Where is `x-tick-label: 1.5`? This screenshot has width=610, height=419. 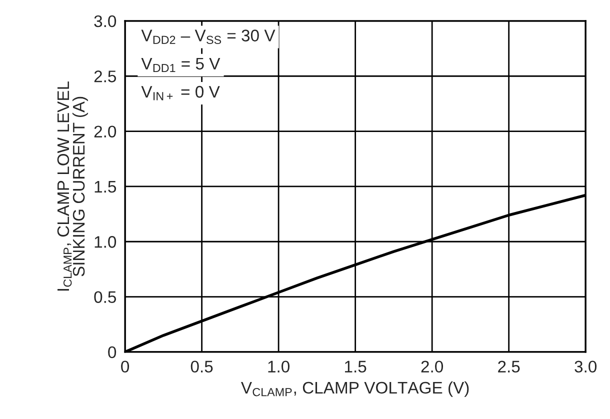 x-tick-label: 1.5 is located at coordinates (355, 366).